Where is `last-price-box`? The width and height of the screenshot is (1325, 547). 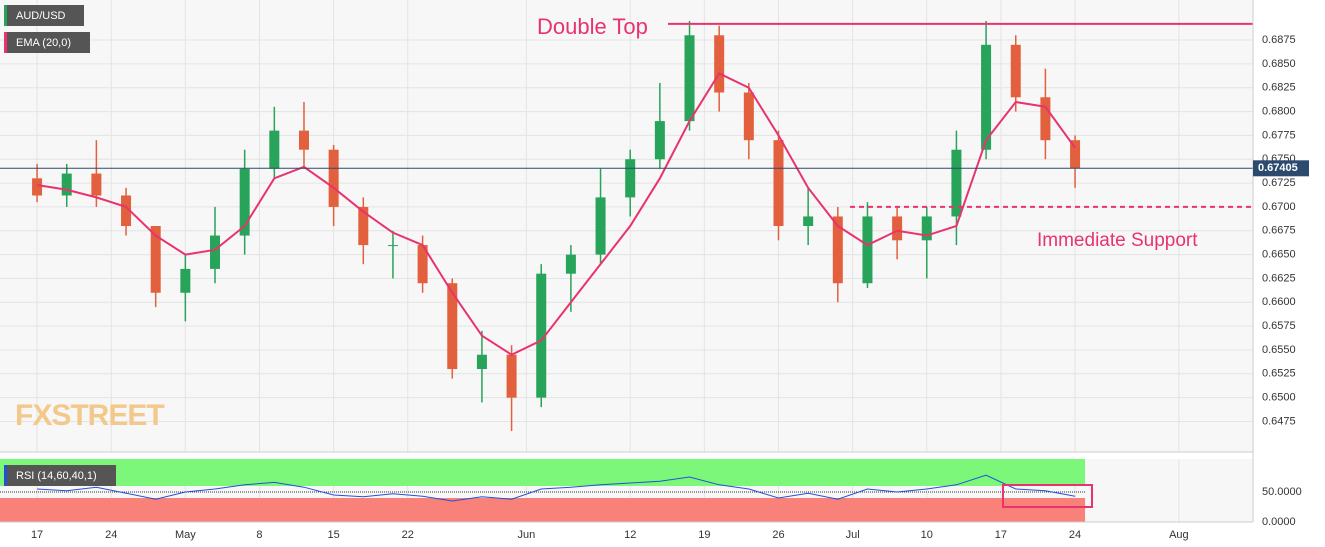
last-price-box is located at coordinates (1281, 168).